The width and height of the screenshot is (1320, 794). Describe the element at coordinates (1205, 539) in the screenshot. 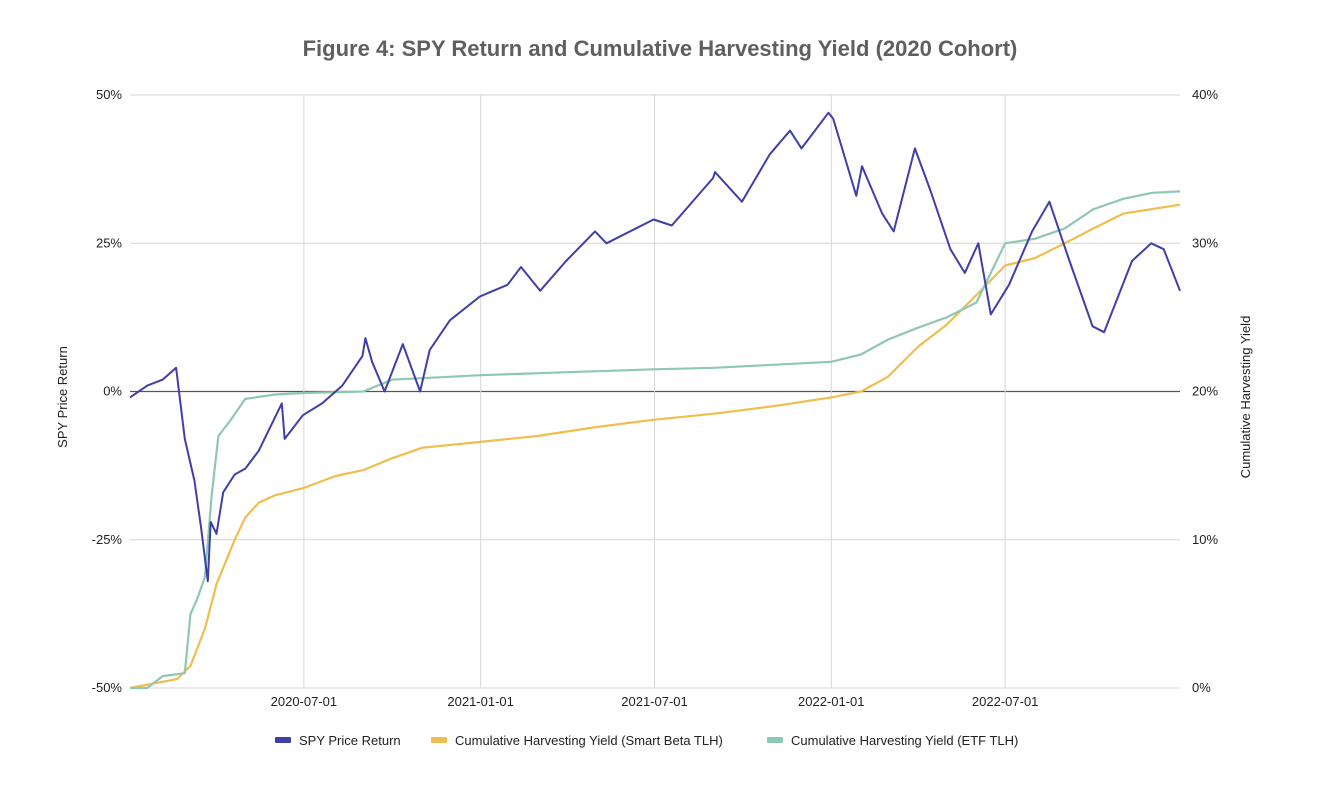

I see `right-tick-label: 10%` at that location.